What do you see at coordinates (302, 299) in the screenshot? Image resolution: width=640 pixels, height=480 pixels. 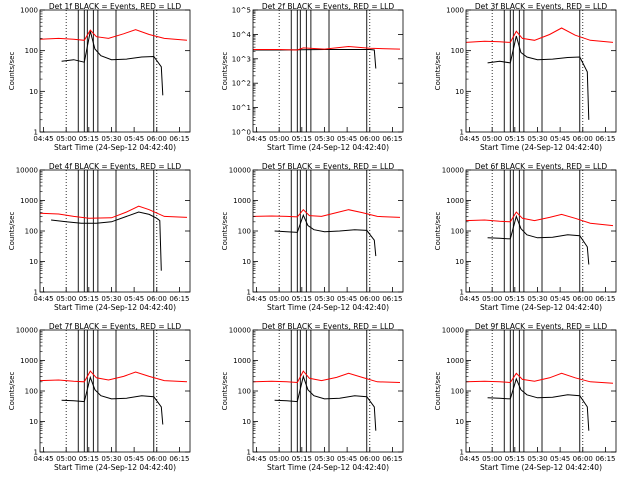 I see `panel-5-xtick-label-3: 05:15` at bounding box center [302, 299].